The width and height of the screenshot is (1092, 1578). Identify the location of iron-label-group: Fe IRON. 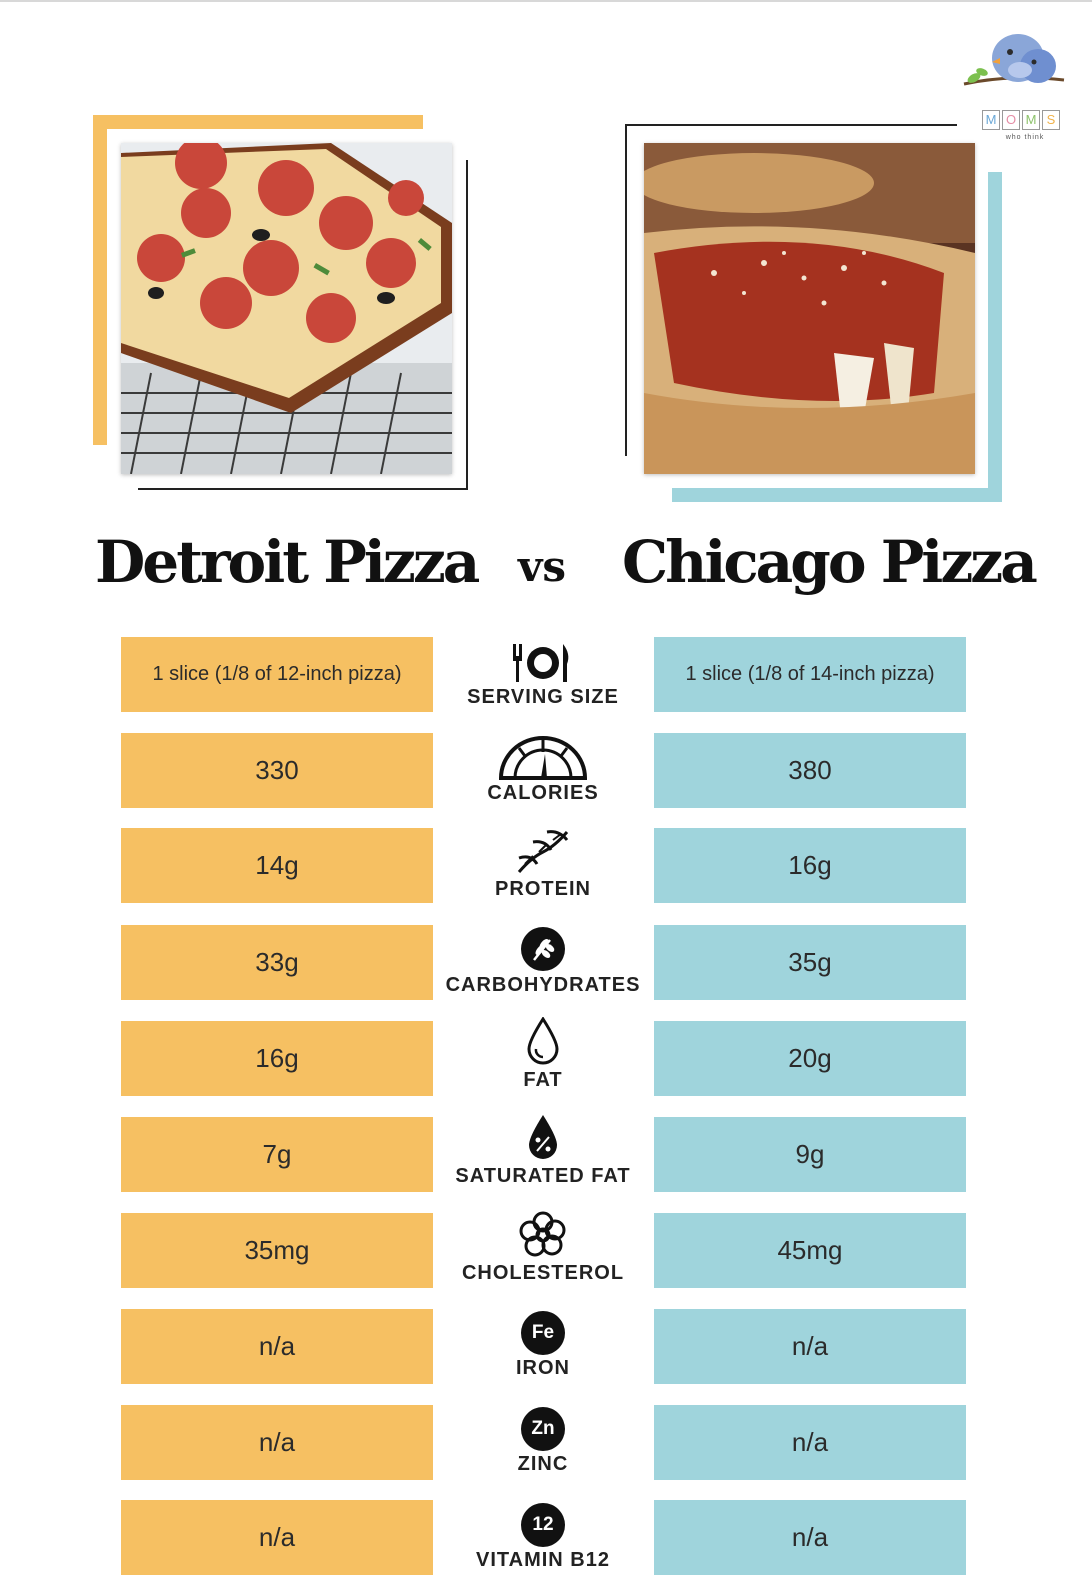
(543, 1342).